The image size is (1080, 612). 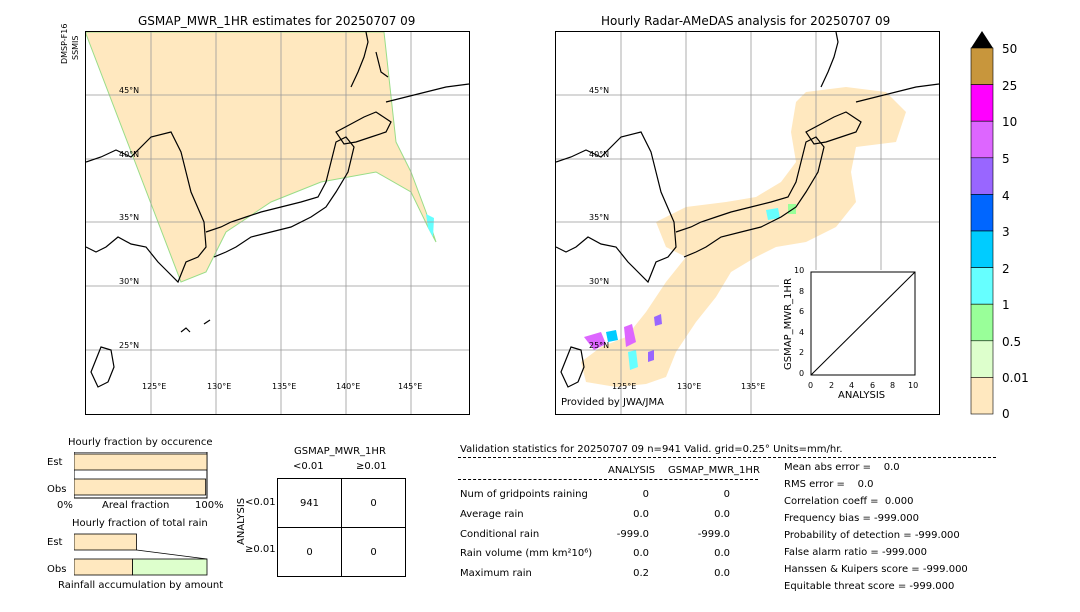 What do you see at coordinates (1006, 159) in the screenshot?
I see `colorbar-label-5: 5` at bounding box center [1006, 159].